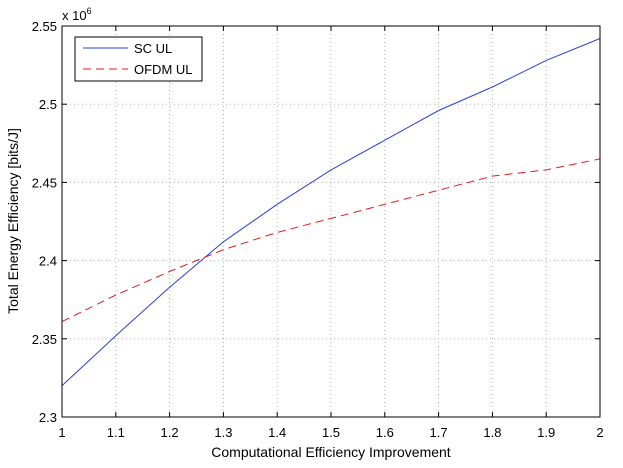 The image size is (623, 468). Describe the element at coordinates (599, 432) in the screenshot. I see `x-tick-label: 2` at that location.